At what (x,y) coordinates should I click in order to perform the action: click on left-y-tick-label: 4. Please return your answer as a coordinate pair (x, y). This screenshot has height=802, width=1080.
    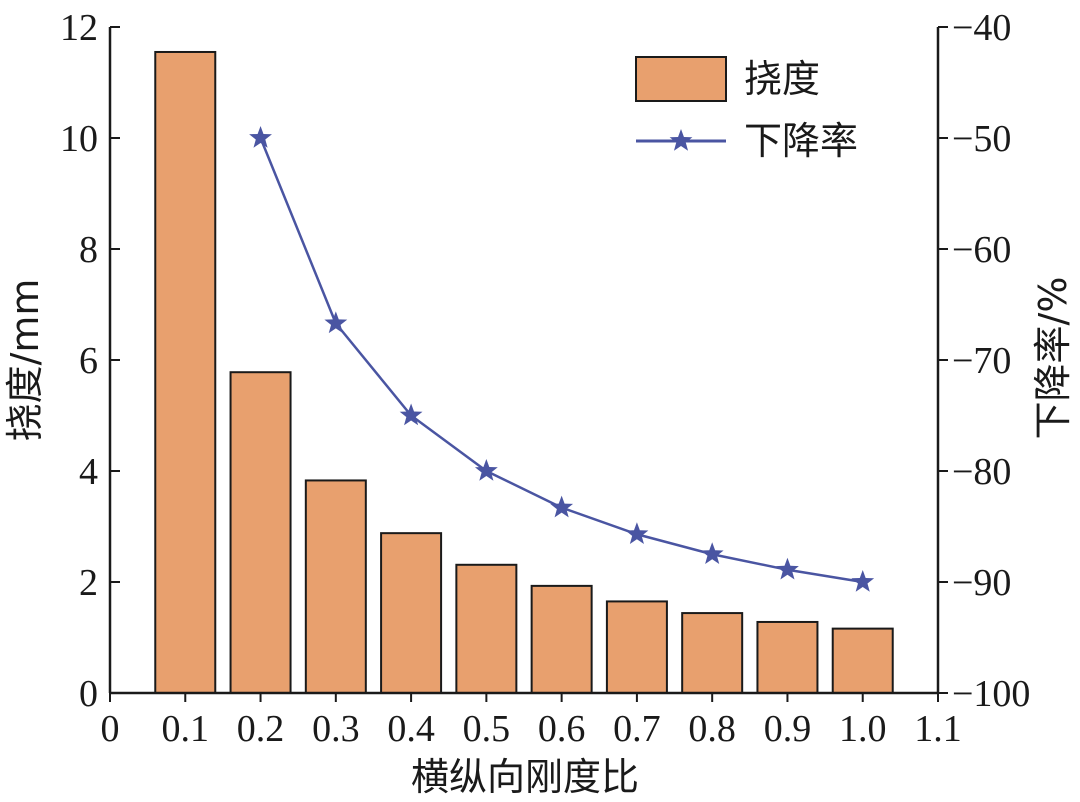
    Looking at the image, I should click on (88, 472).